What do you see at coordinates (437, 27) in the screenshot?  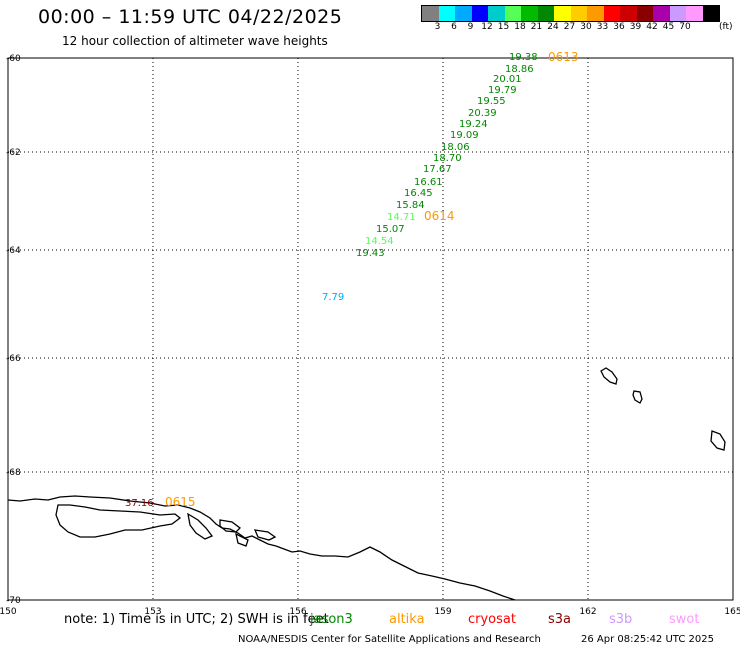 I see `legend-label: 3` at bounding box center [437, 27].